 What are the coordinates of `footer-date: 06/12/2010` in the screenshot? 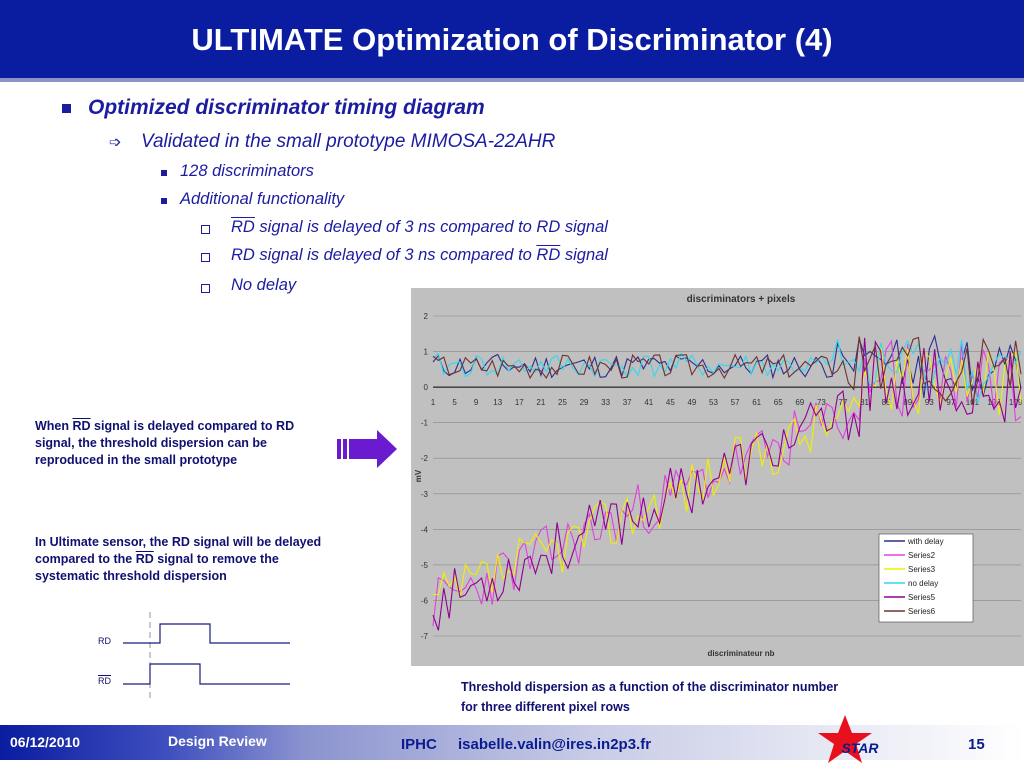 It's located at (45, 742).